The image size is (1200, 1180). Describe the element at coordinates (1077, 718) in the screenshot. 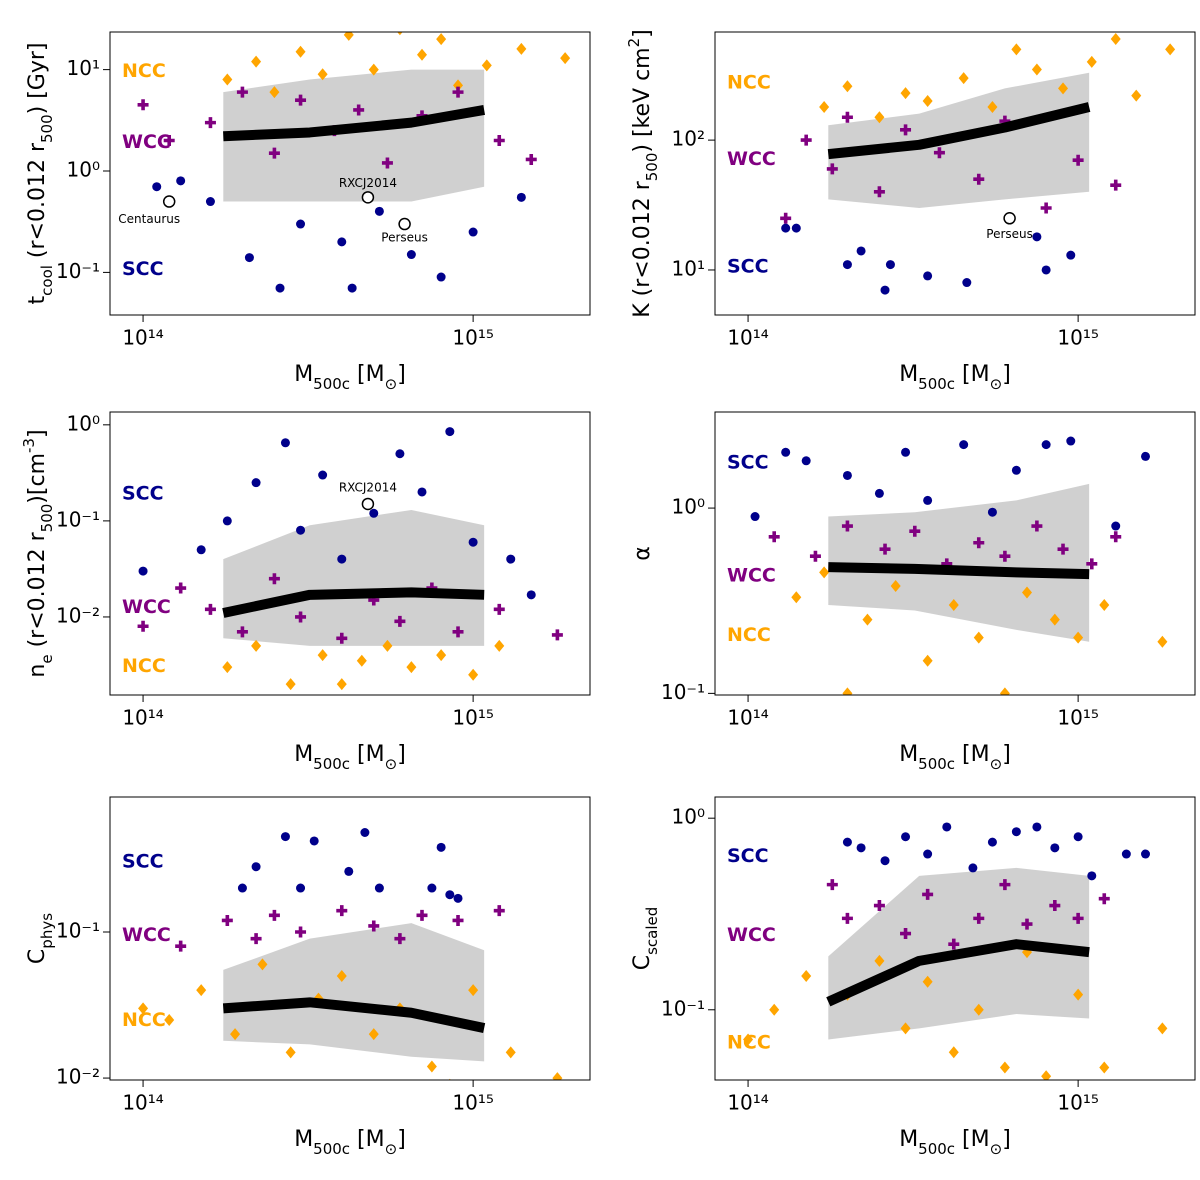

I see `x-tick-label: 10¹⁵` at that location.